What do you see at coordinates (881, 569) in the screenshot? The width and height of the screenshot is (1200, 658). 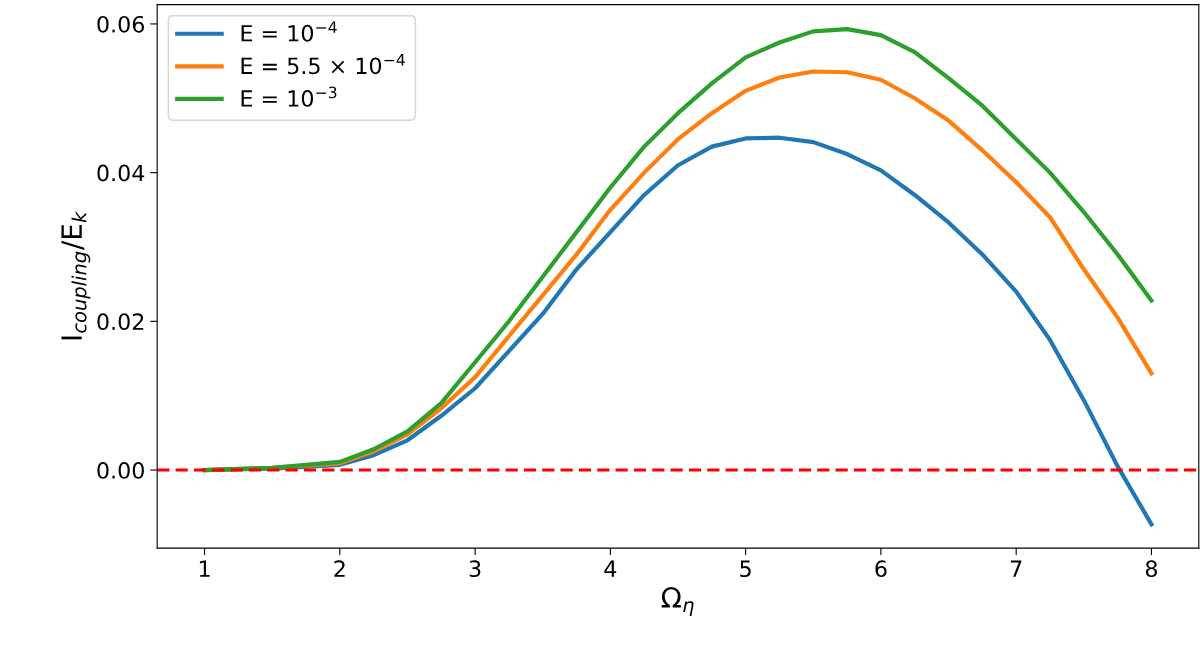 I see `x-tick-label: 6` at bounding box center [881, 569].